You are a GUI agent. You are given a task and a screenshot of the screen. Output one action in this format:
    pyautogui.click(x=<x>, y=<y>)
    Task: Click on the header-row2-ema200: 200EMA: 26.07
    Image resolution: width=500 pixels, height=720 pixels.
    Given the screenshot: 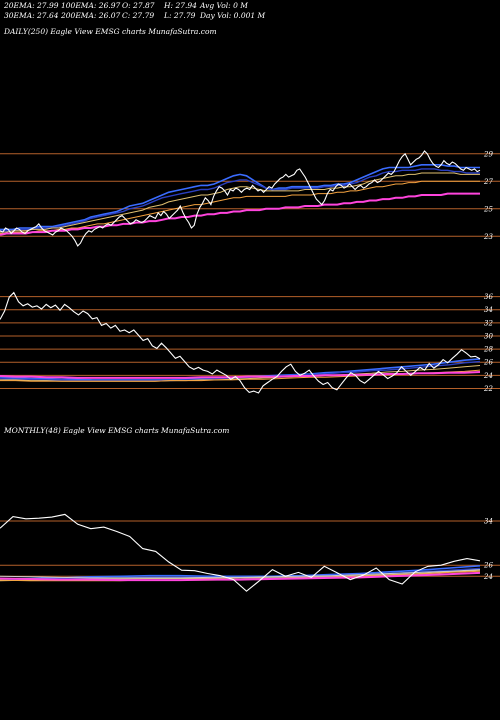 What is the action you would take?
    pyautogui.click(x=91, y=15)
    